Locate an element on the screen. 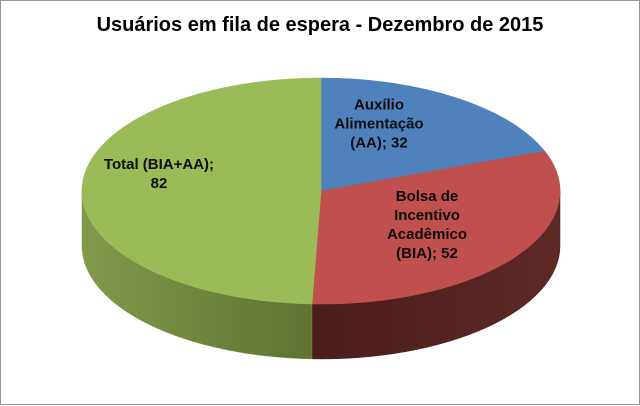 The image size is (640, 406). pie-slice-bia is located at coordinates (436, 227).